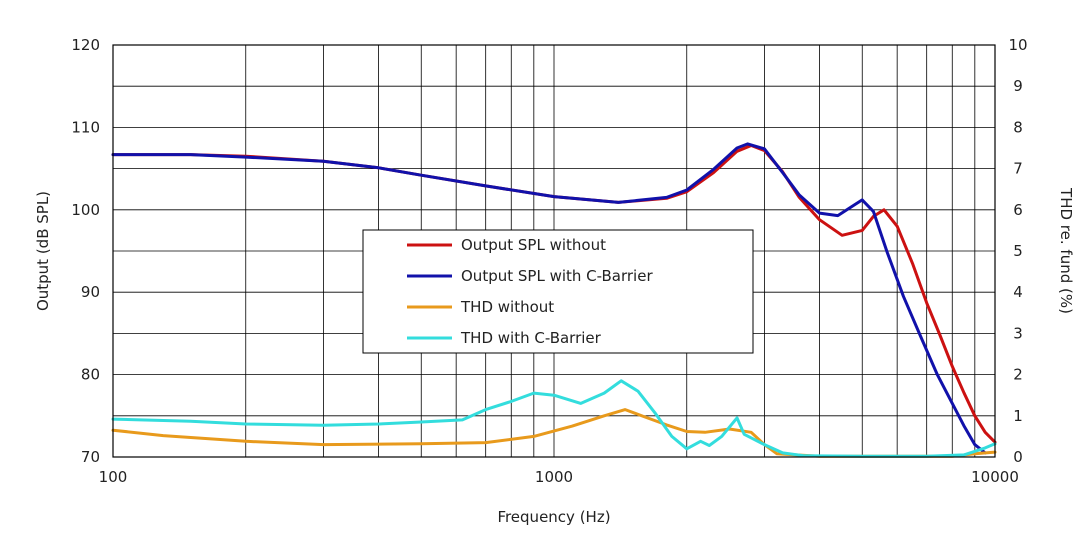 The height and width of the screenshot is (543, 1079). I want to click on legend-entry: THD with C-Barrier, so click(531, 338).